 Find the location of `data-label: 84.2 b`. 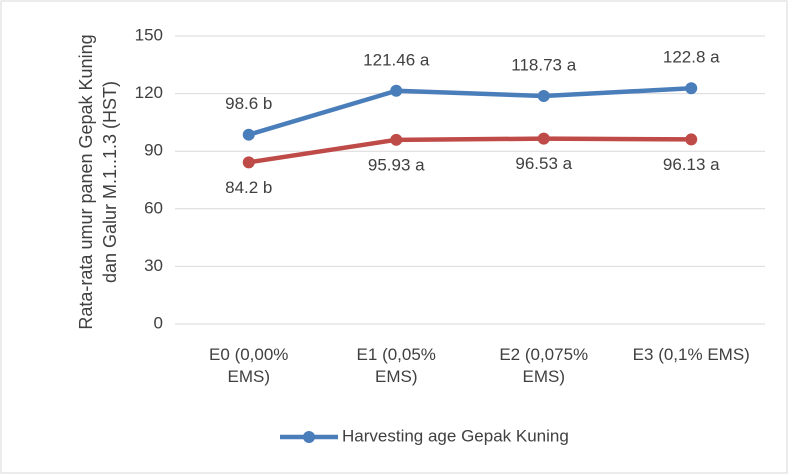

data-label: 84.2 b is located at coordinates (248, 187).